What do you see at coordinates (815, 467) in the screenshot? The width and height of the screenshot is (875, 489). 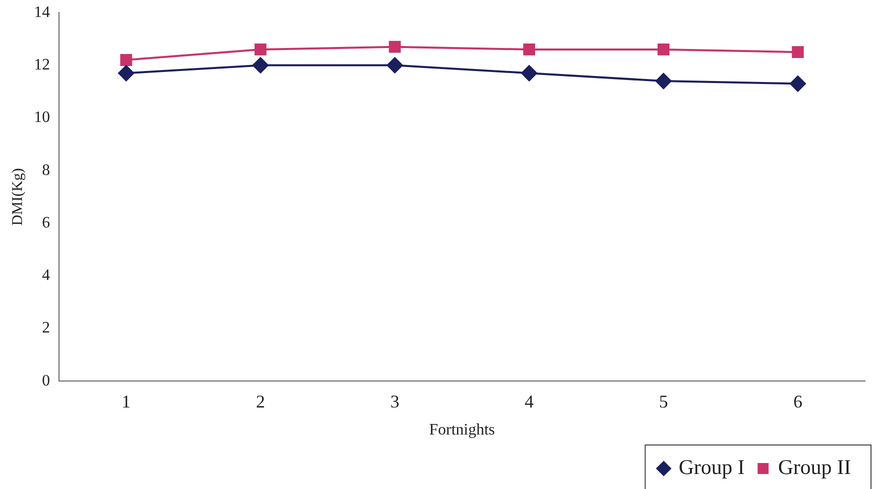 I see `legend-label: Group II` at bounding box center [815, 467].